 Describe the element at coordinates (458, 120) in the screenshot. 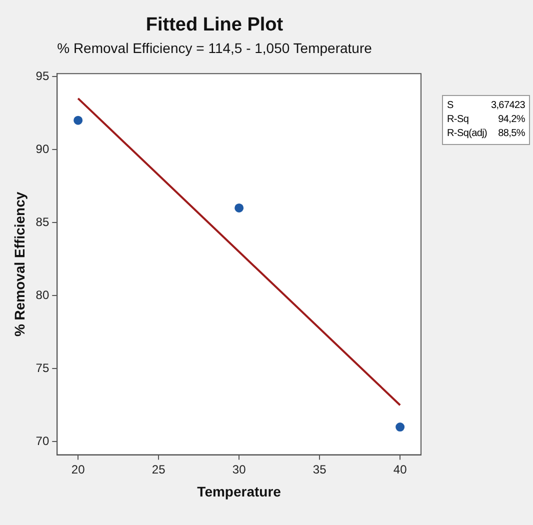

I see `text: R-Sq` at that location.